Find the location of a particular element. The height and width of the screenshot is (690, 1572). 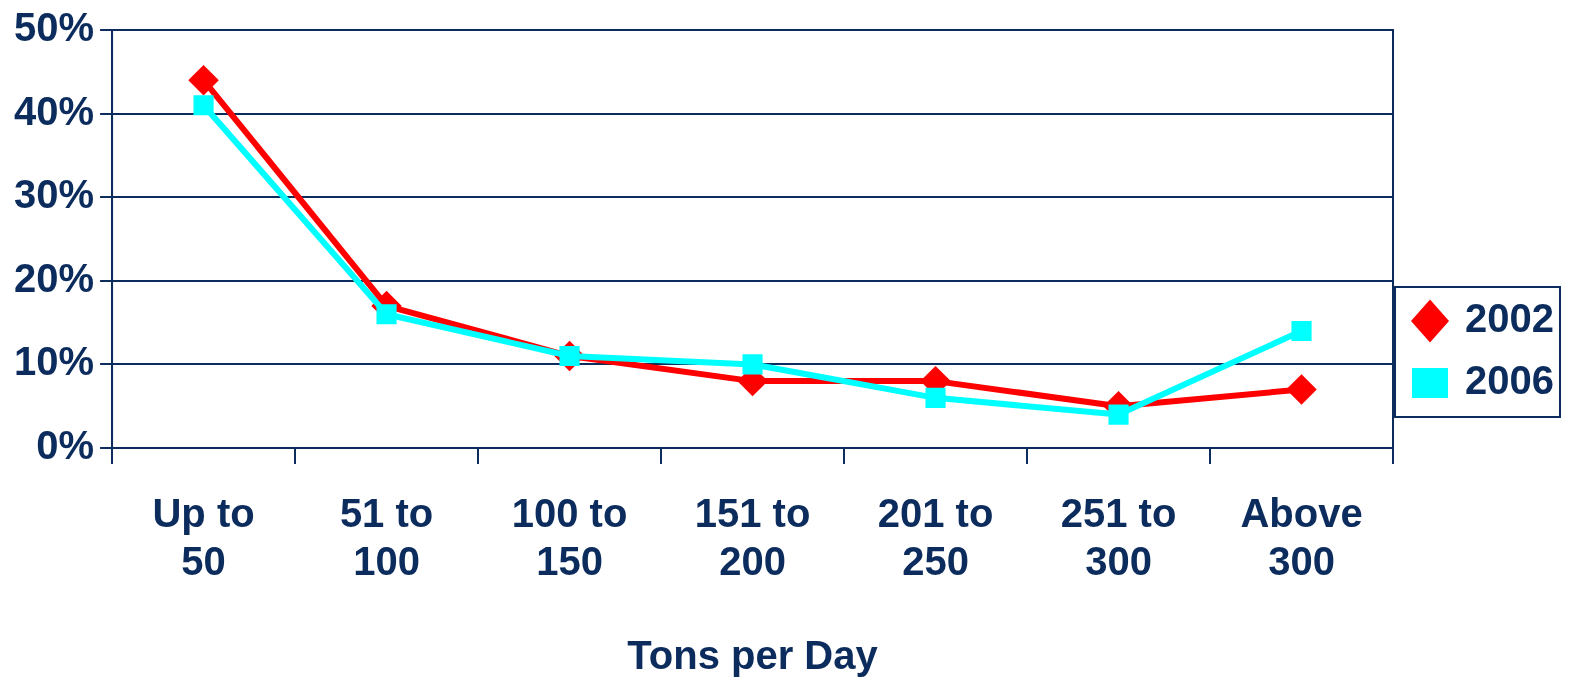

y-tick-label: 10% is located at coordinates (54, 361).